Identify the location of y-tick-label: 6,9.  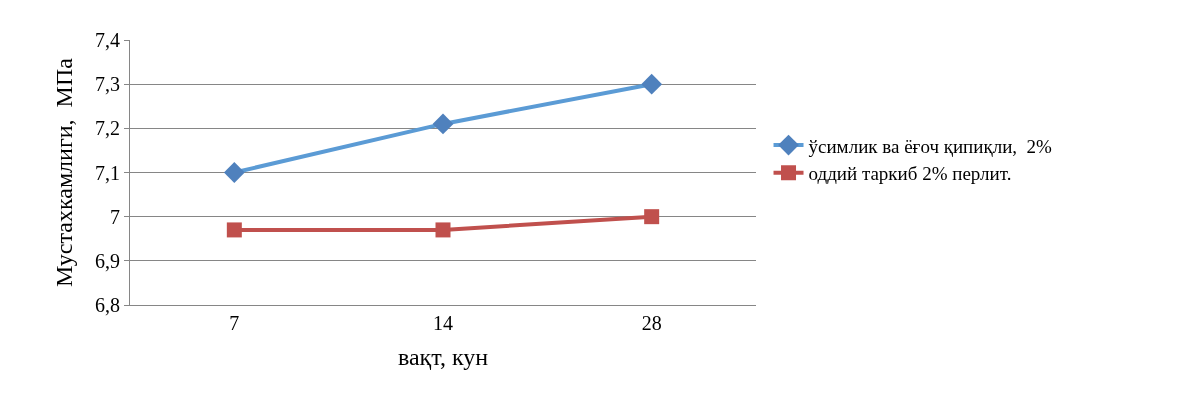
(107, 260).